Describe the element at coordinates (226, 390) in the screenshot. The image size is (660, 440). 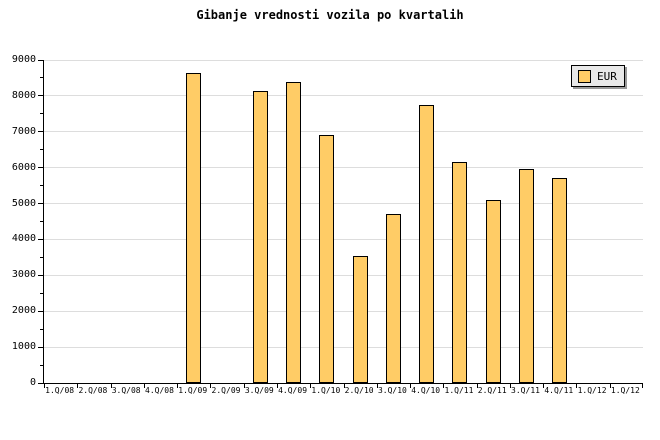
I see `x-axis-label: 2.Q/09` at that location.